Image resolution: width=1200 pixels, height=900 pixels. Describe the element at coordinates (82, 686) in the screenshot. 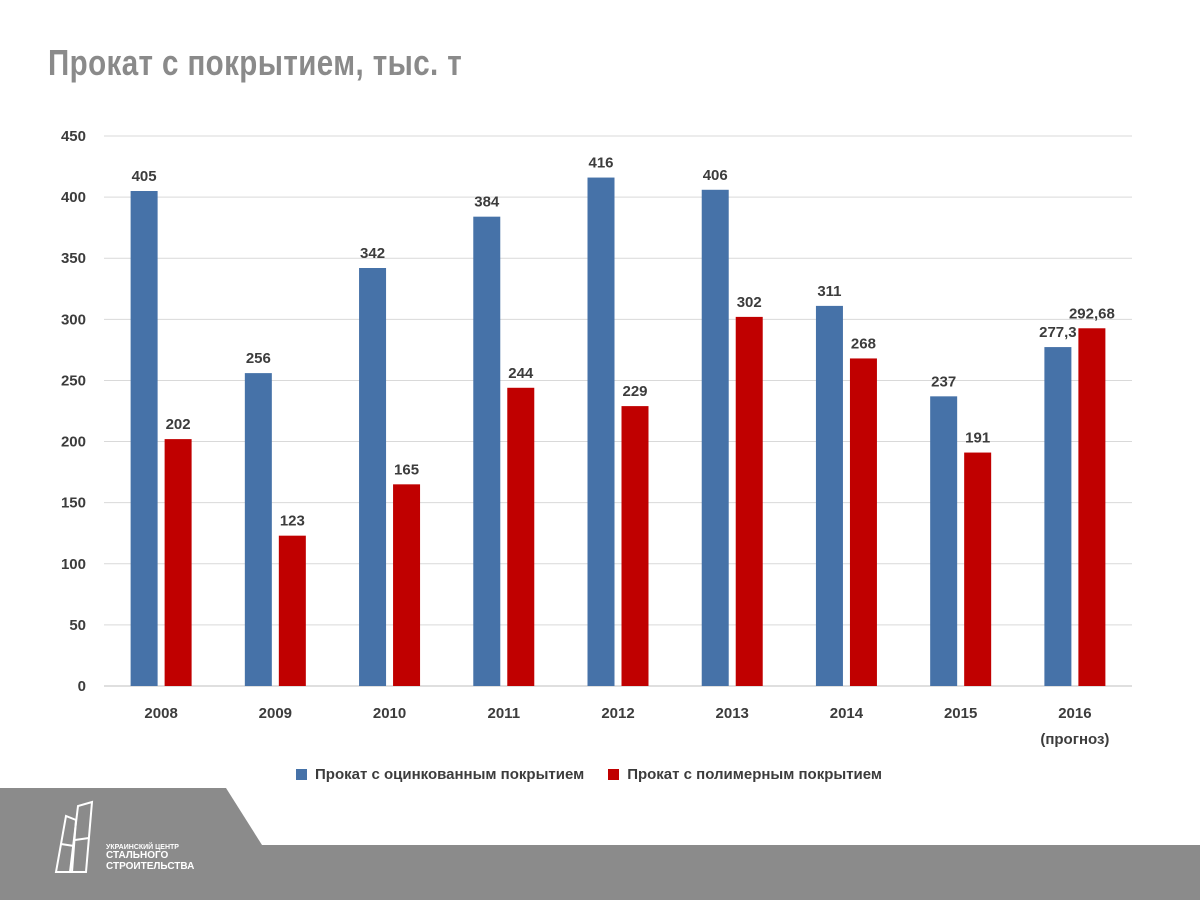

I see `y-tick-label: 0` at that location.